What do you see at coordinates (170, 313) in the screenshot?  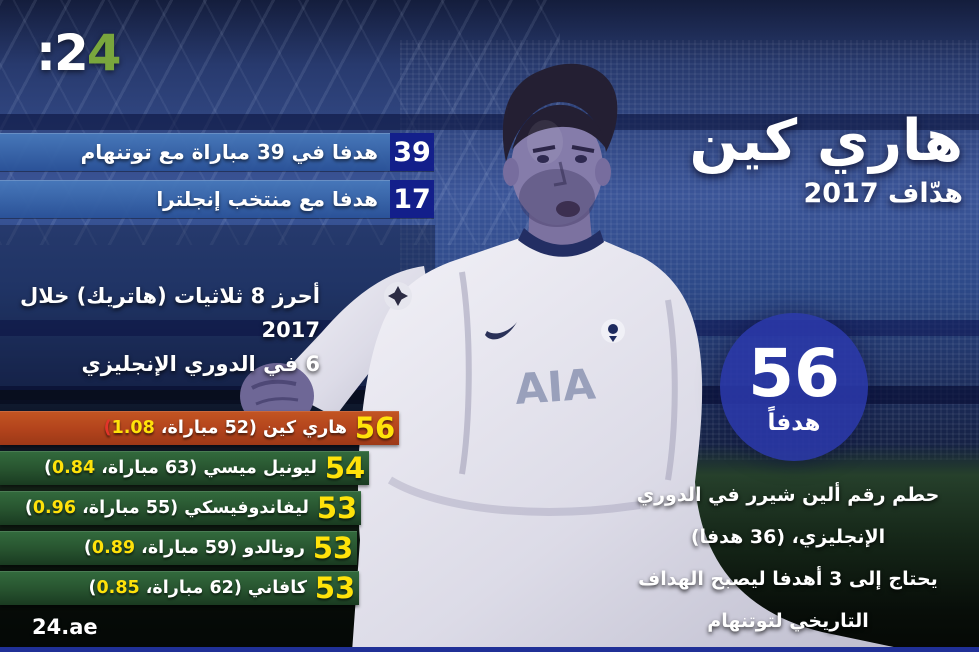 I see `hattrick-line-1: أحرز 8 ثلاثيات (هاتريك) خلال 2017` at bounding box center [170, 313].